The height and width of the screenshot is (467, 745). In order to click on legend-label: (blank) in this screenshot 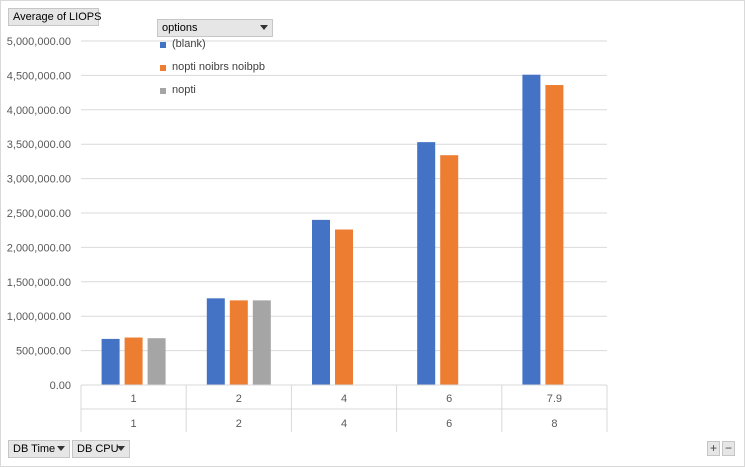, I will do `click(189, 44)`.